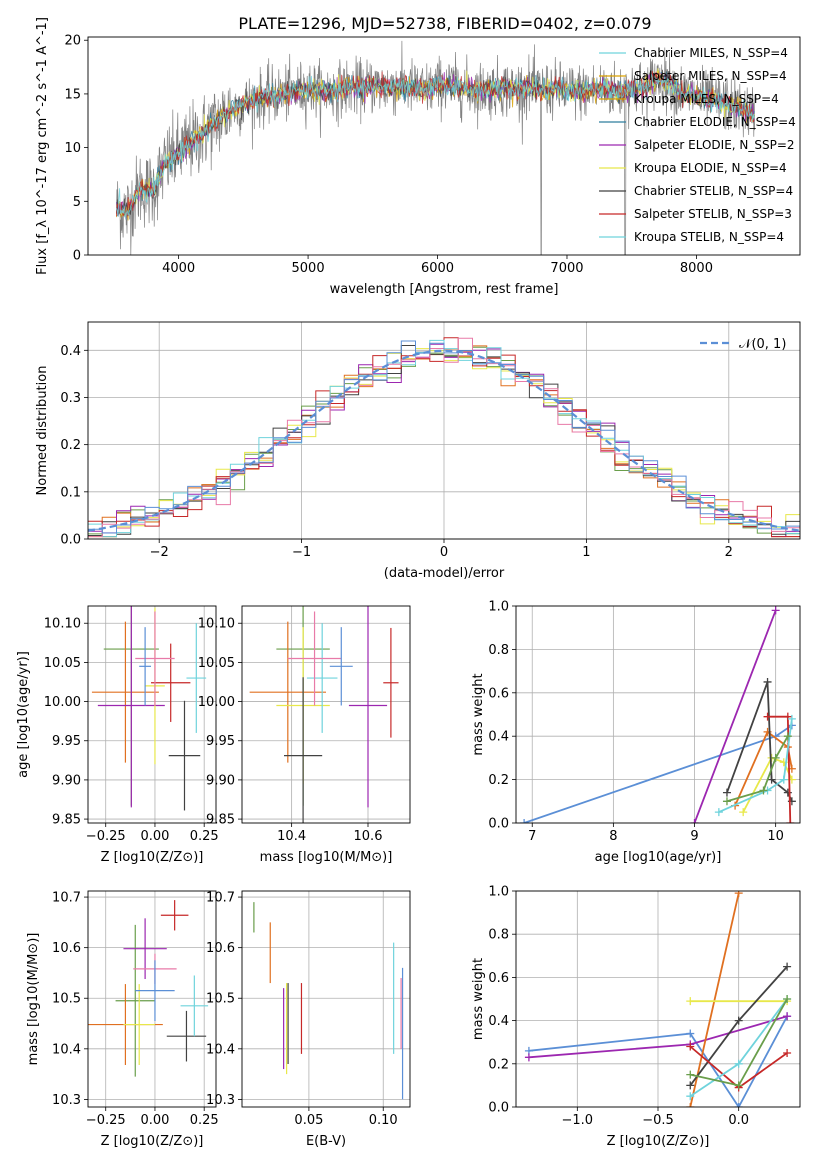 The width and height of the screenshot is (819, 1170). What do you see at coordinates (709, 237) in the screenshot?
I see `legend-label: Kroupa STELIB, N_SSP=4` at bounding box center [709, 237].